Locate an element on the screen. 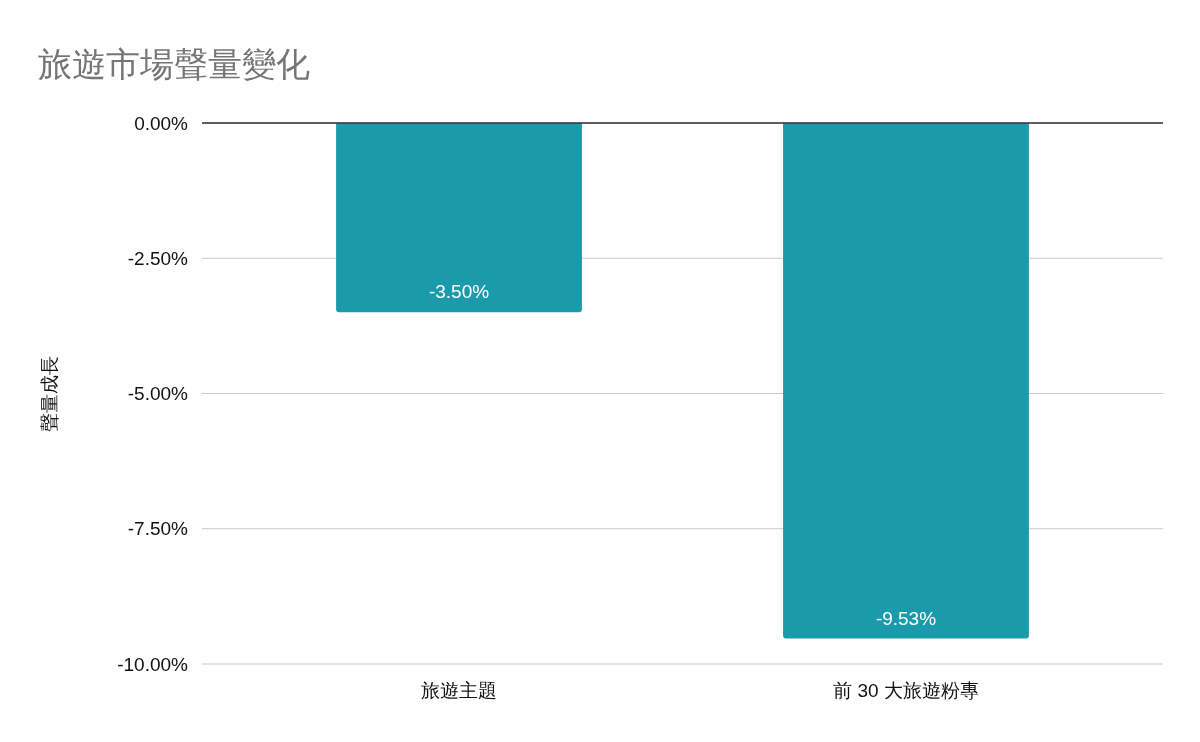  y-tick-label: -10.00% is located at coordinates (153, 664).